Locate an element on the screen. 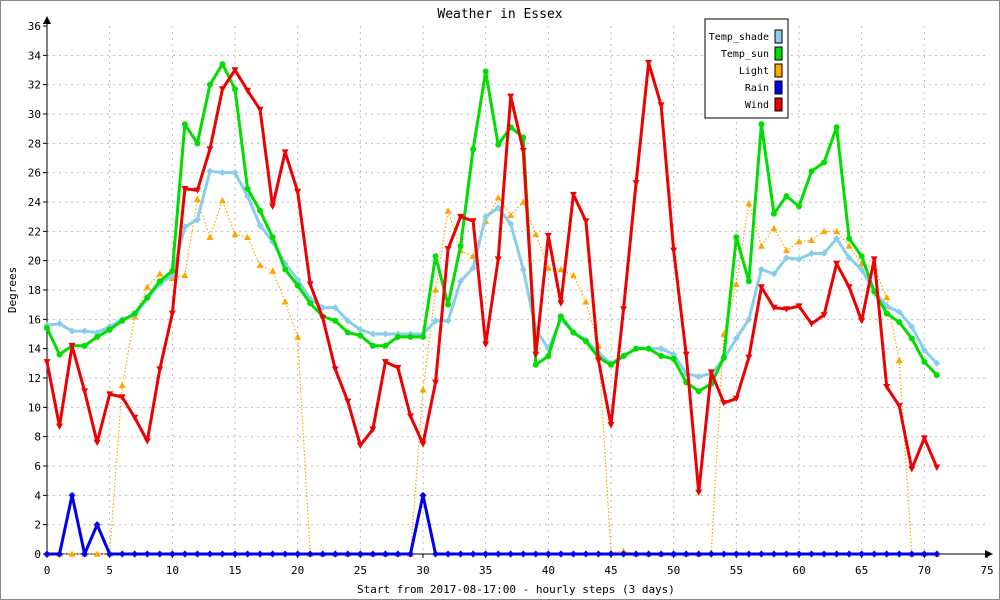 This screenshot has height=600, width=1000. legend-swatch is located at coordinates (778, 87).